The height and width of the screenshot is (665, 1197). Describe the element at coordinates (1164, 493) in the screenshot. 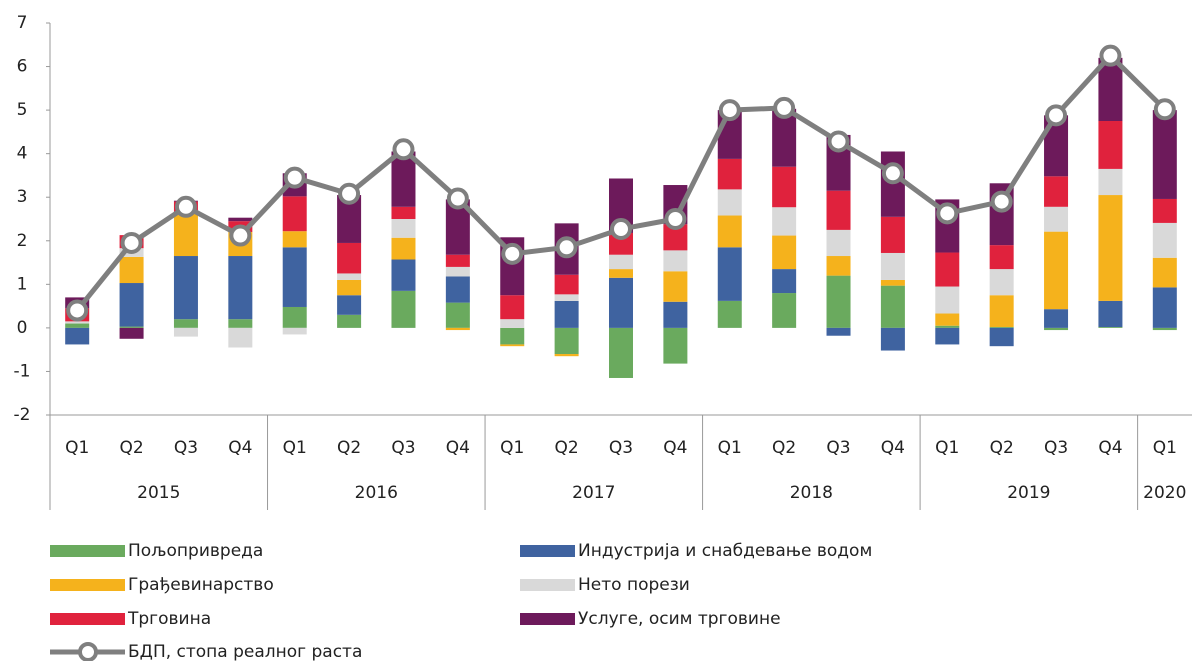

I see `group-label: 2020` at that location.